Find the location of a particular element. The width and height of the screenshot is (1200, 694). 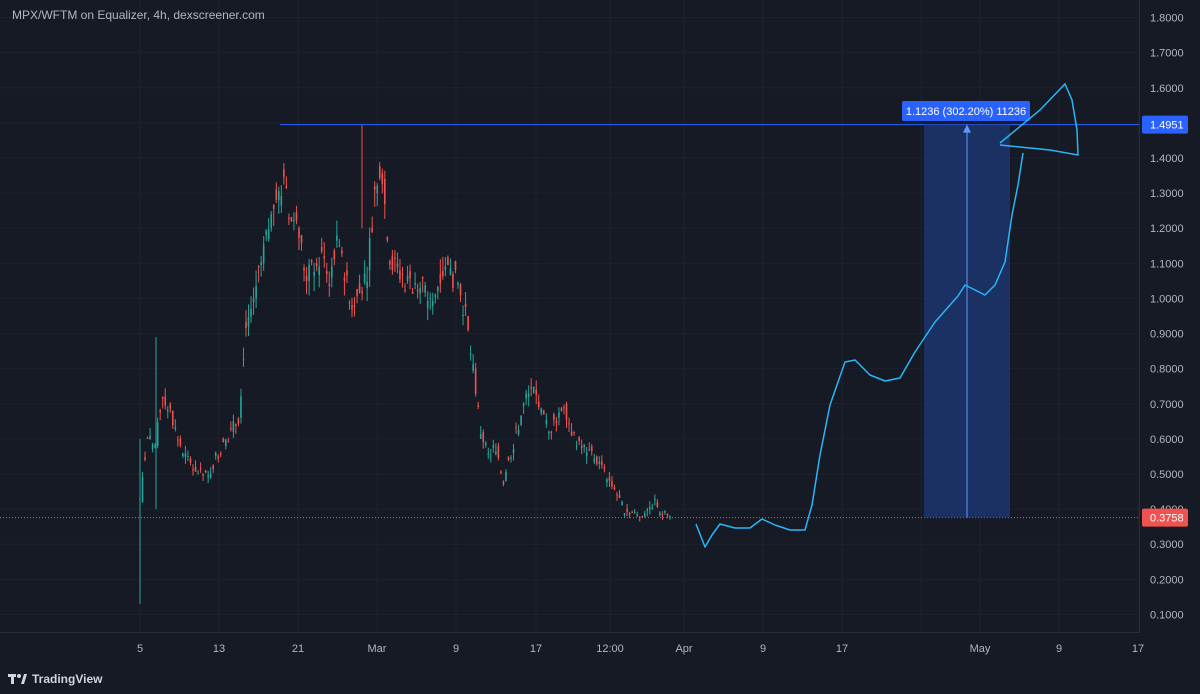

x-tick-label: Apr is located at coordinates (683, 649).